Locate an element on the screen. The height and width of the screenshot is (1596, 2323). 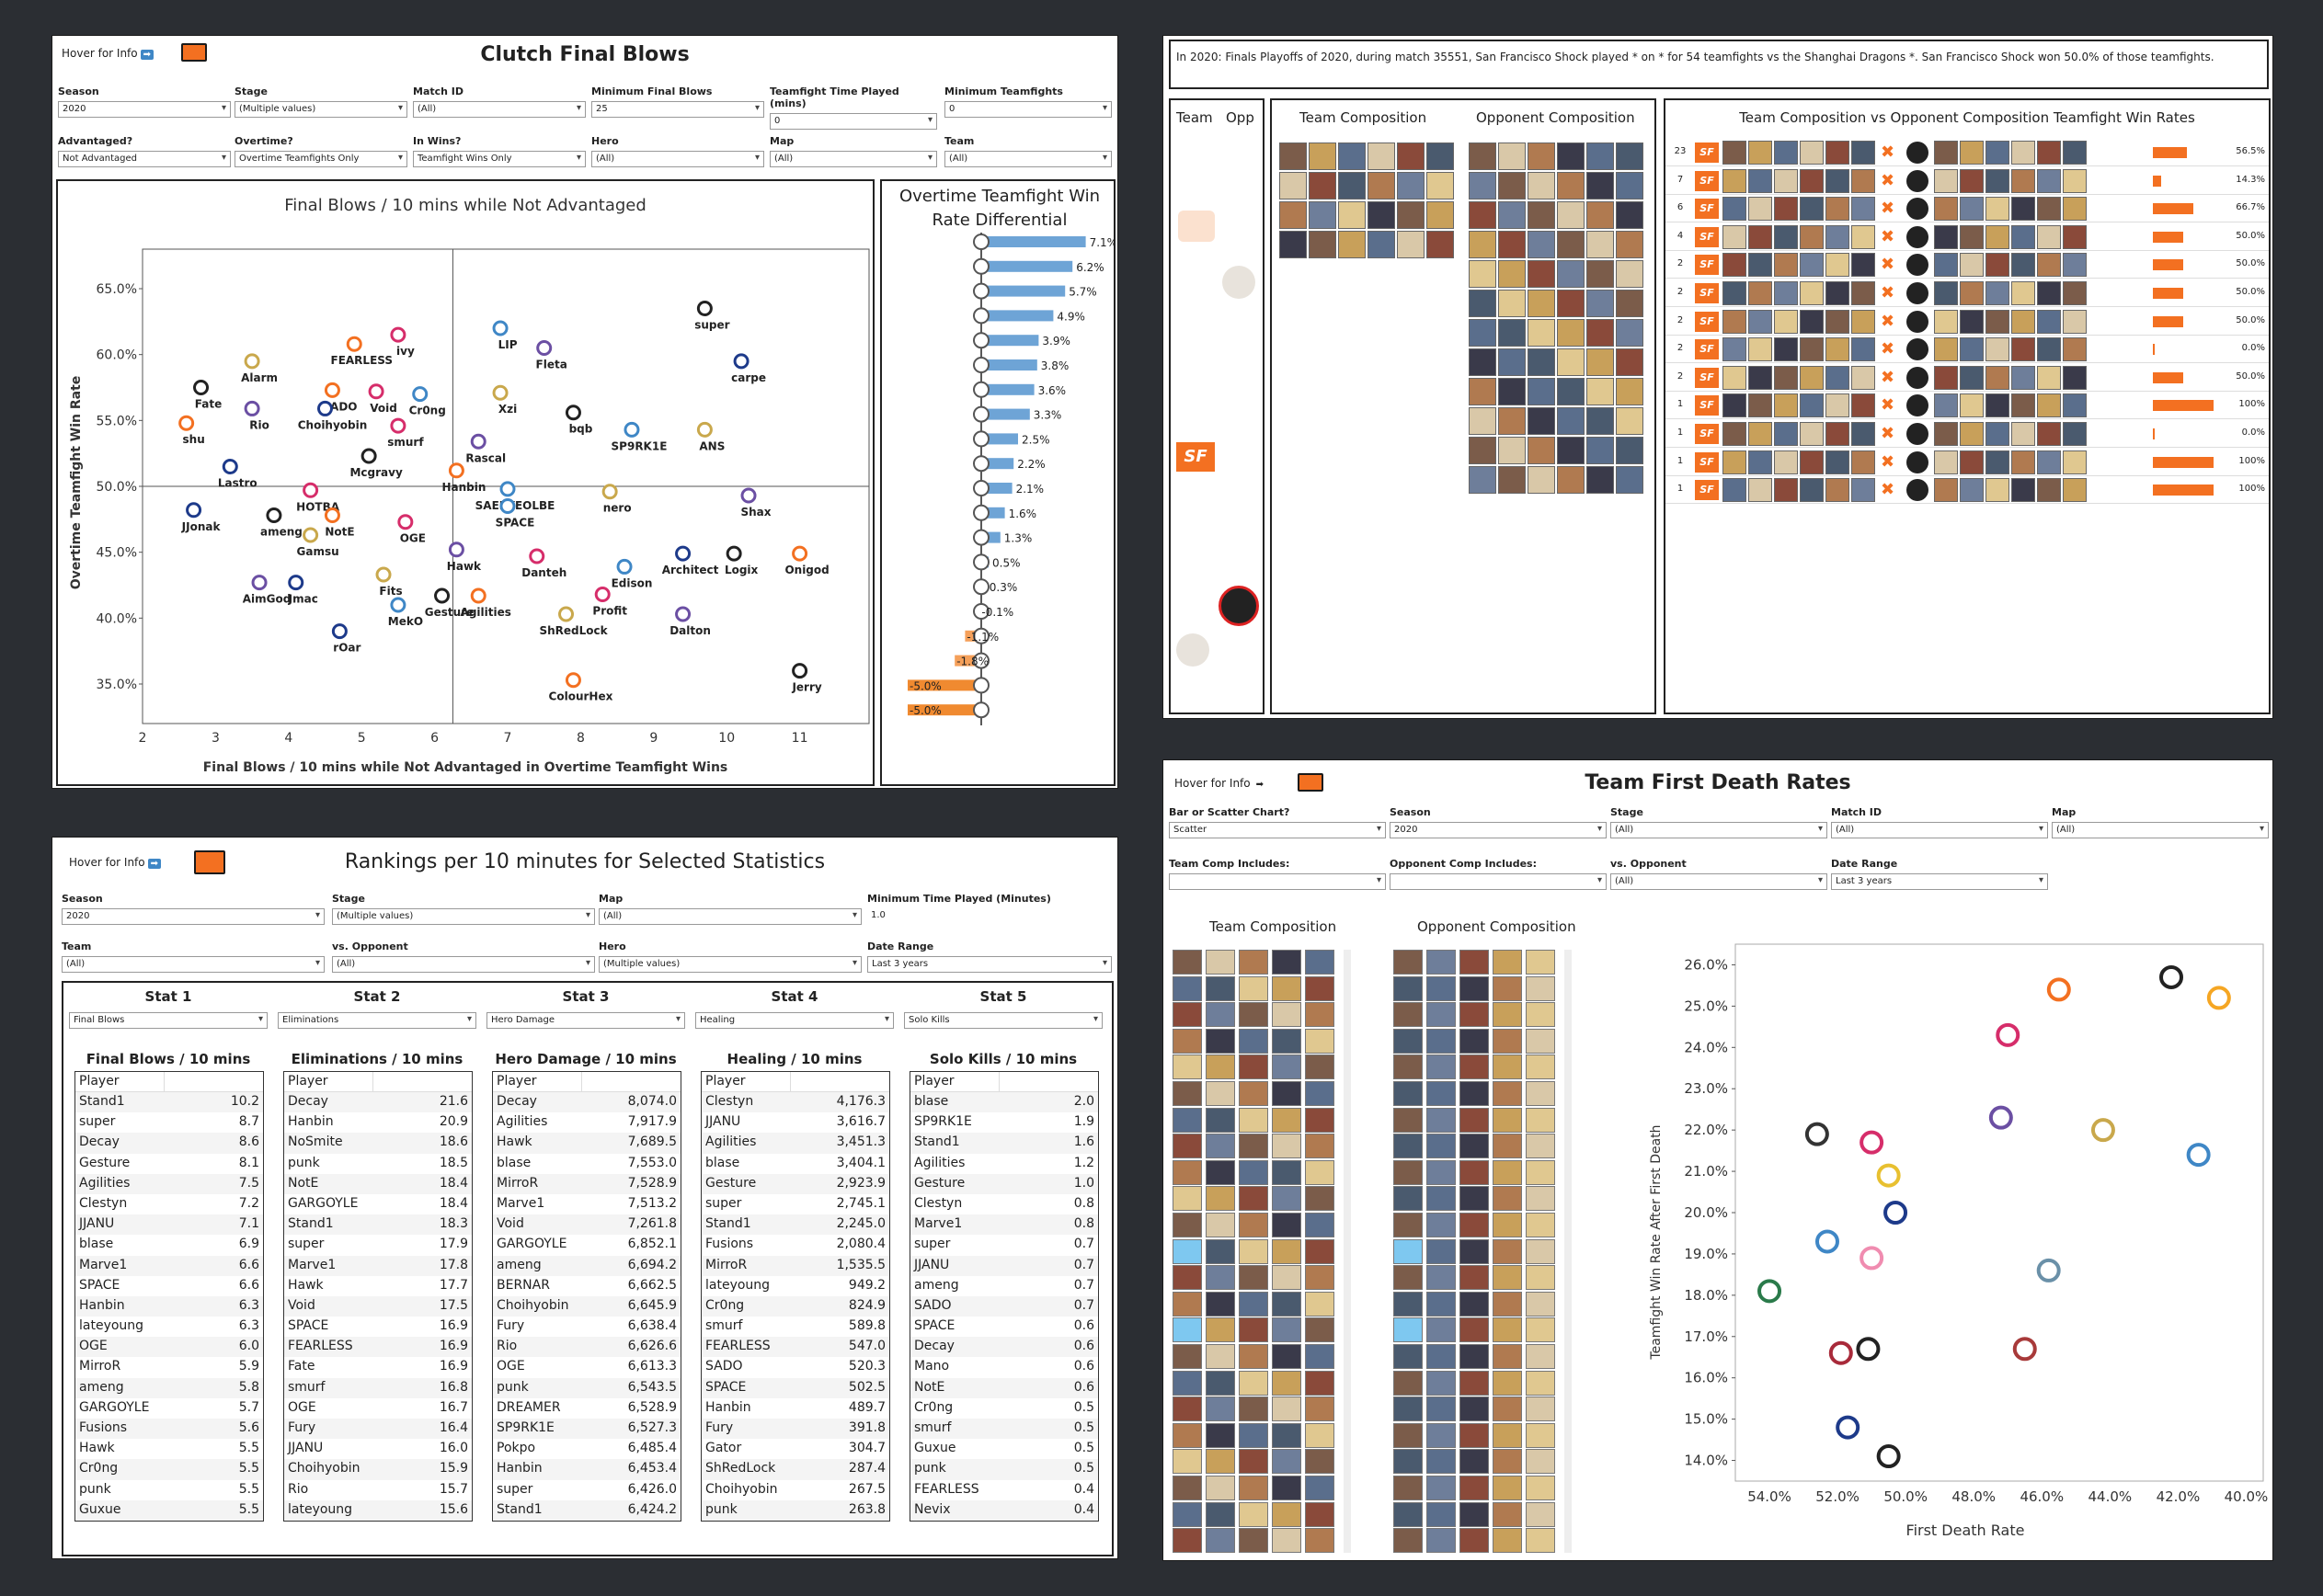
filter-select is located at coordinates (1498, 881).